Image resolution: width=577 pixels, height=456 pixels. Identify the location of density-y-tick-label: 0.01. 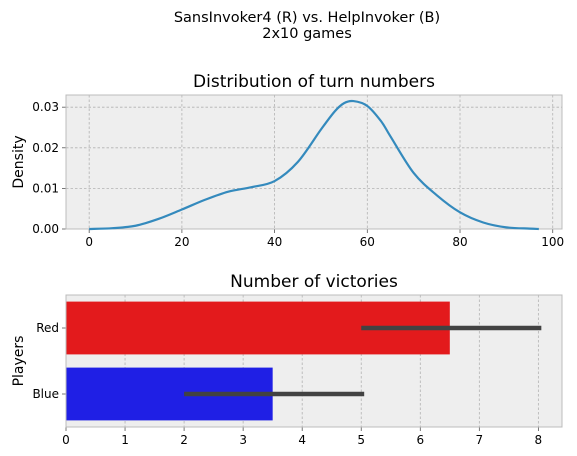
(45, 188).